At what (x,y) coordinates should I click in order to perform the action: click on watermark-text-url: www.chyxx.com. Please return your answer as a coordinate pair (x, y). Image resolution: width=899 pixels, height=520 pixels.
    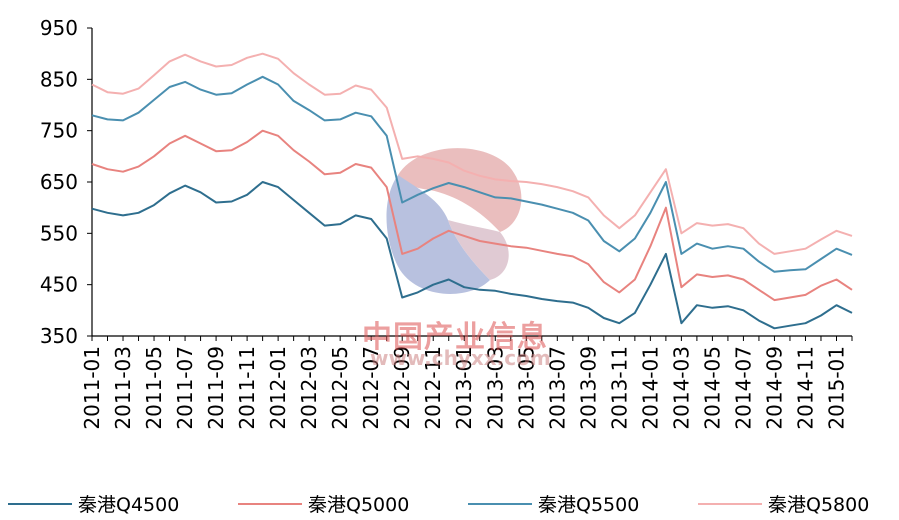
    Looking at the image, I should click on (460, 358).